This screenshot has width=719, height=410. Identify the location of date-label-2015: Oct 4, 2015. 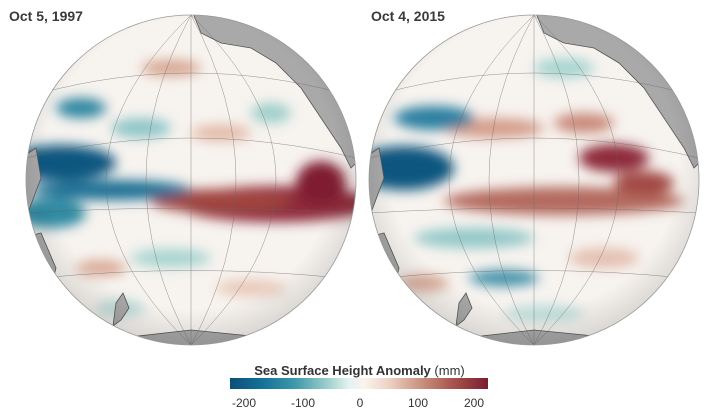
(408, 16).